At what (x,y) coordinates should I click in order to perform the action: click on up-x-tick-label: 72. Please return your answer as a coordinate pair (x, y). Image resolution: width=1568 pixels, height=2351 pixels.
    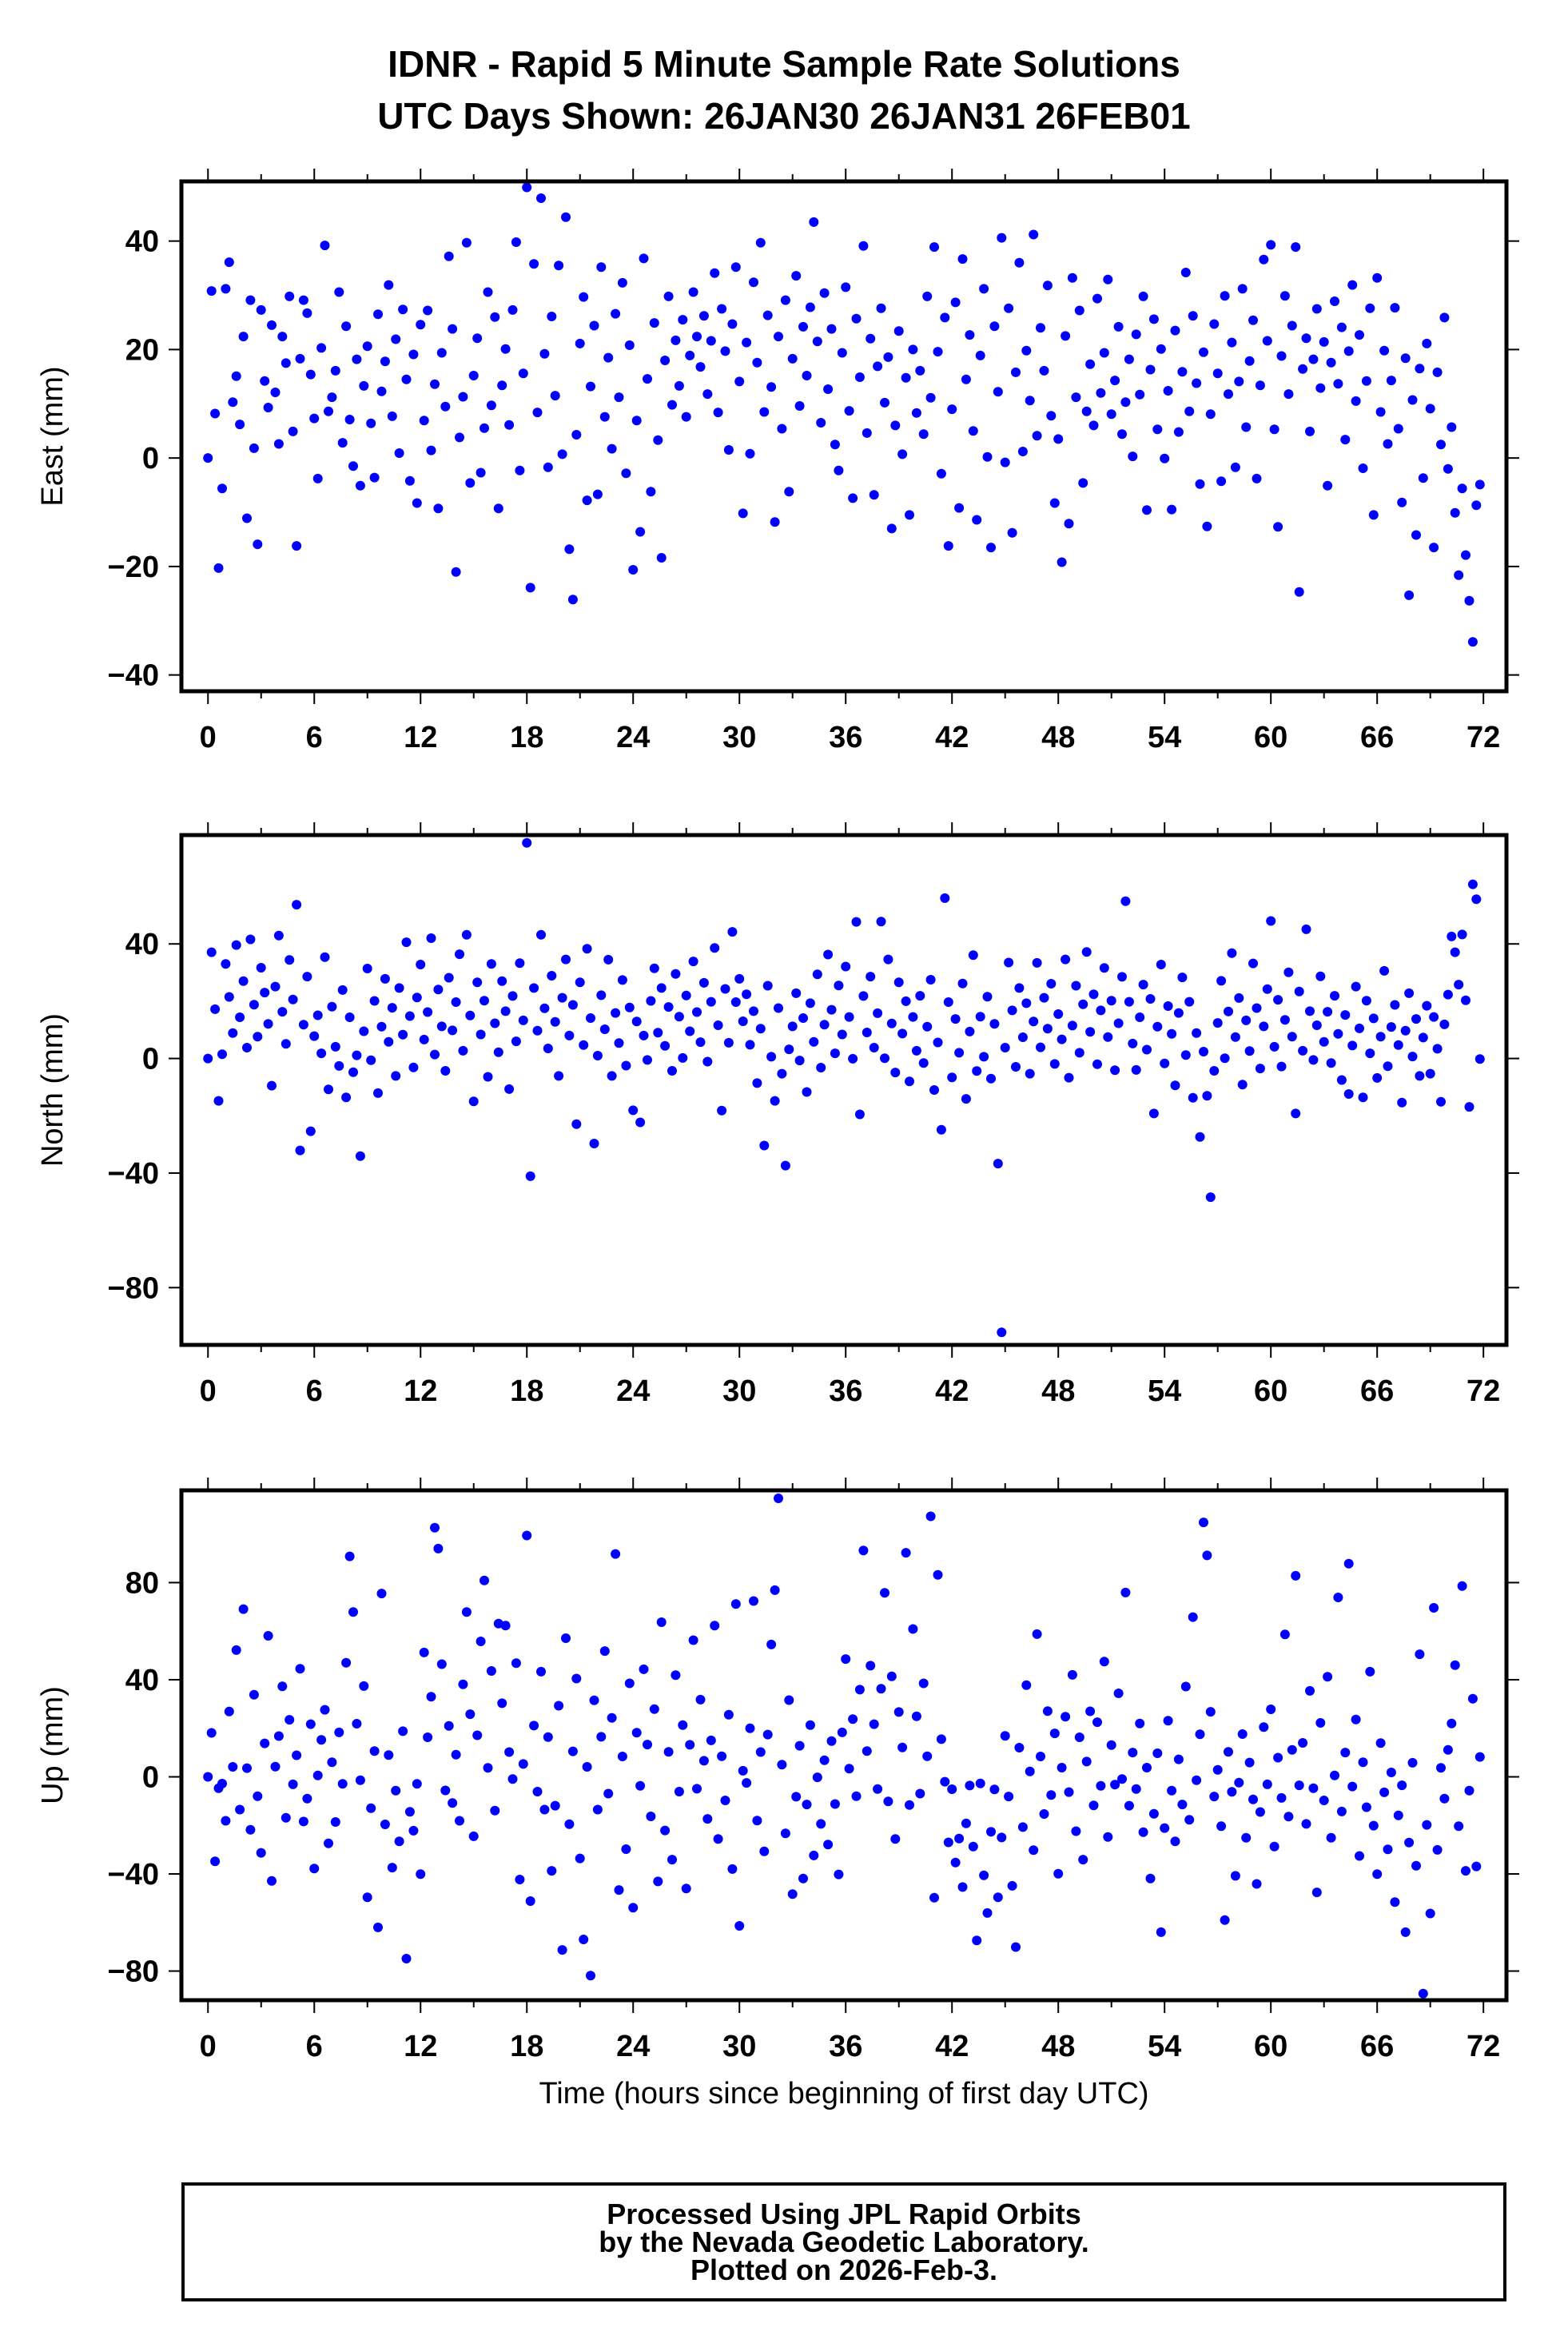
    Looking at the image, I should click on (1483, 2046).